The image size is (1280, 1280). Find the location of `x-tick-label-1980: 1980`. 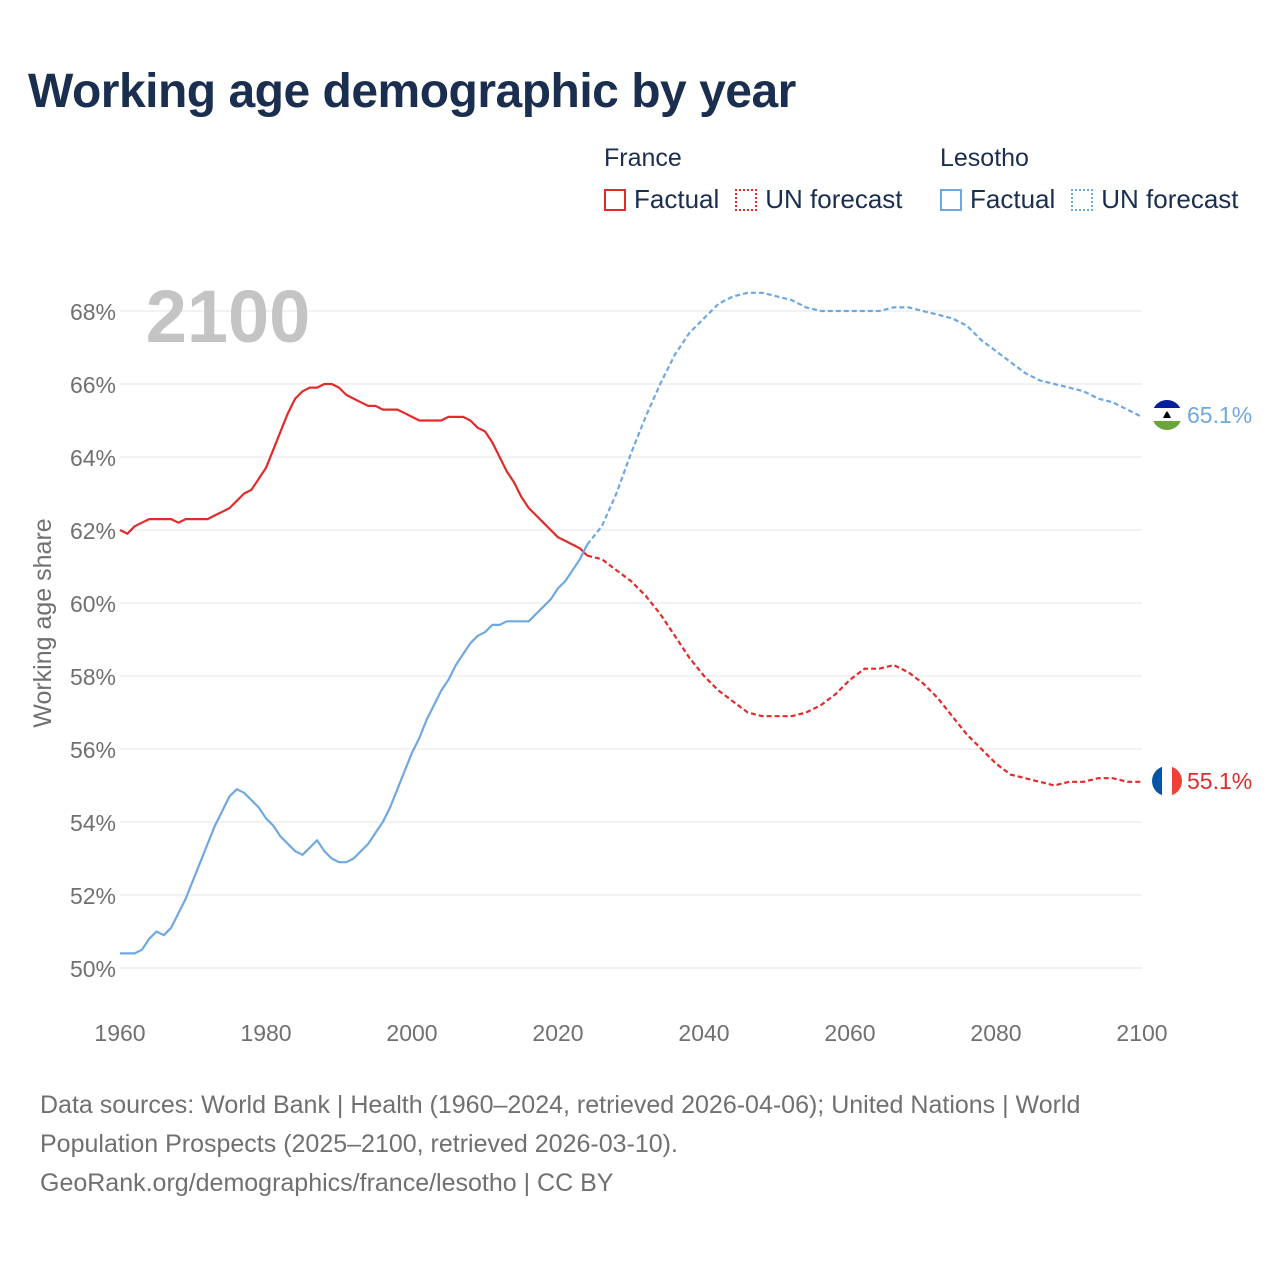

x-tick-label-1980: 1980 is located at coordinates (265, 1033).